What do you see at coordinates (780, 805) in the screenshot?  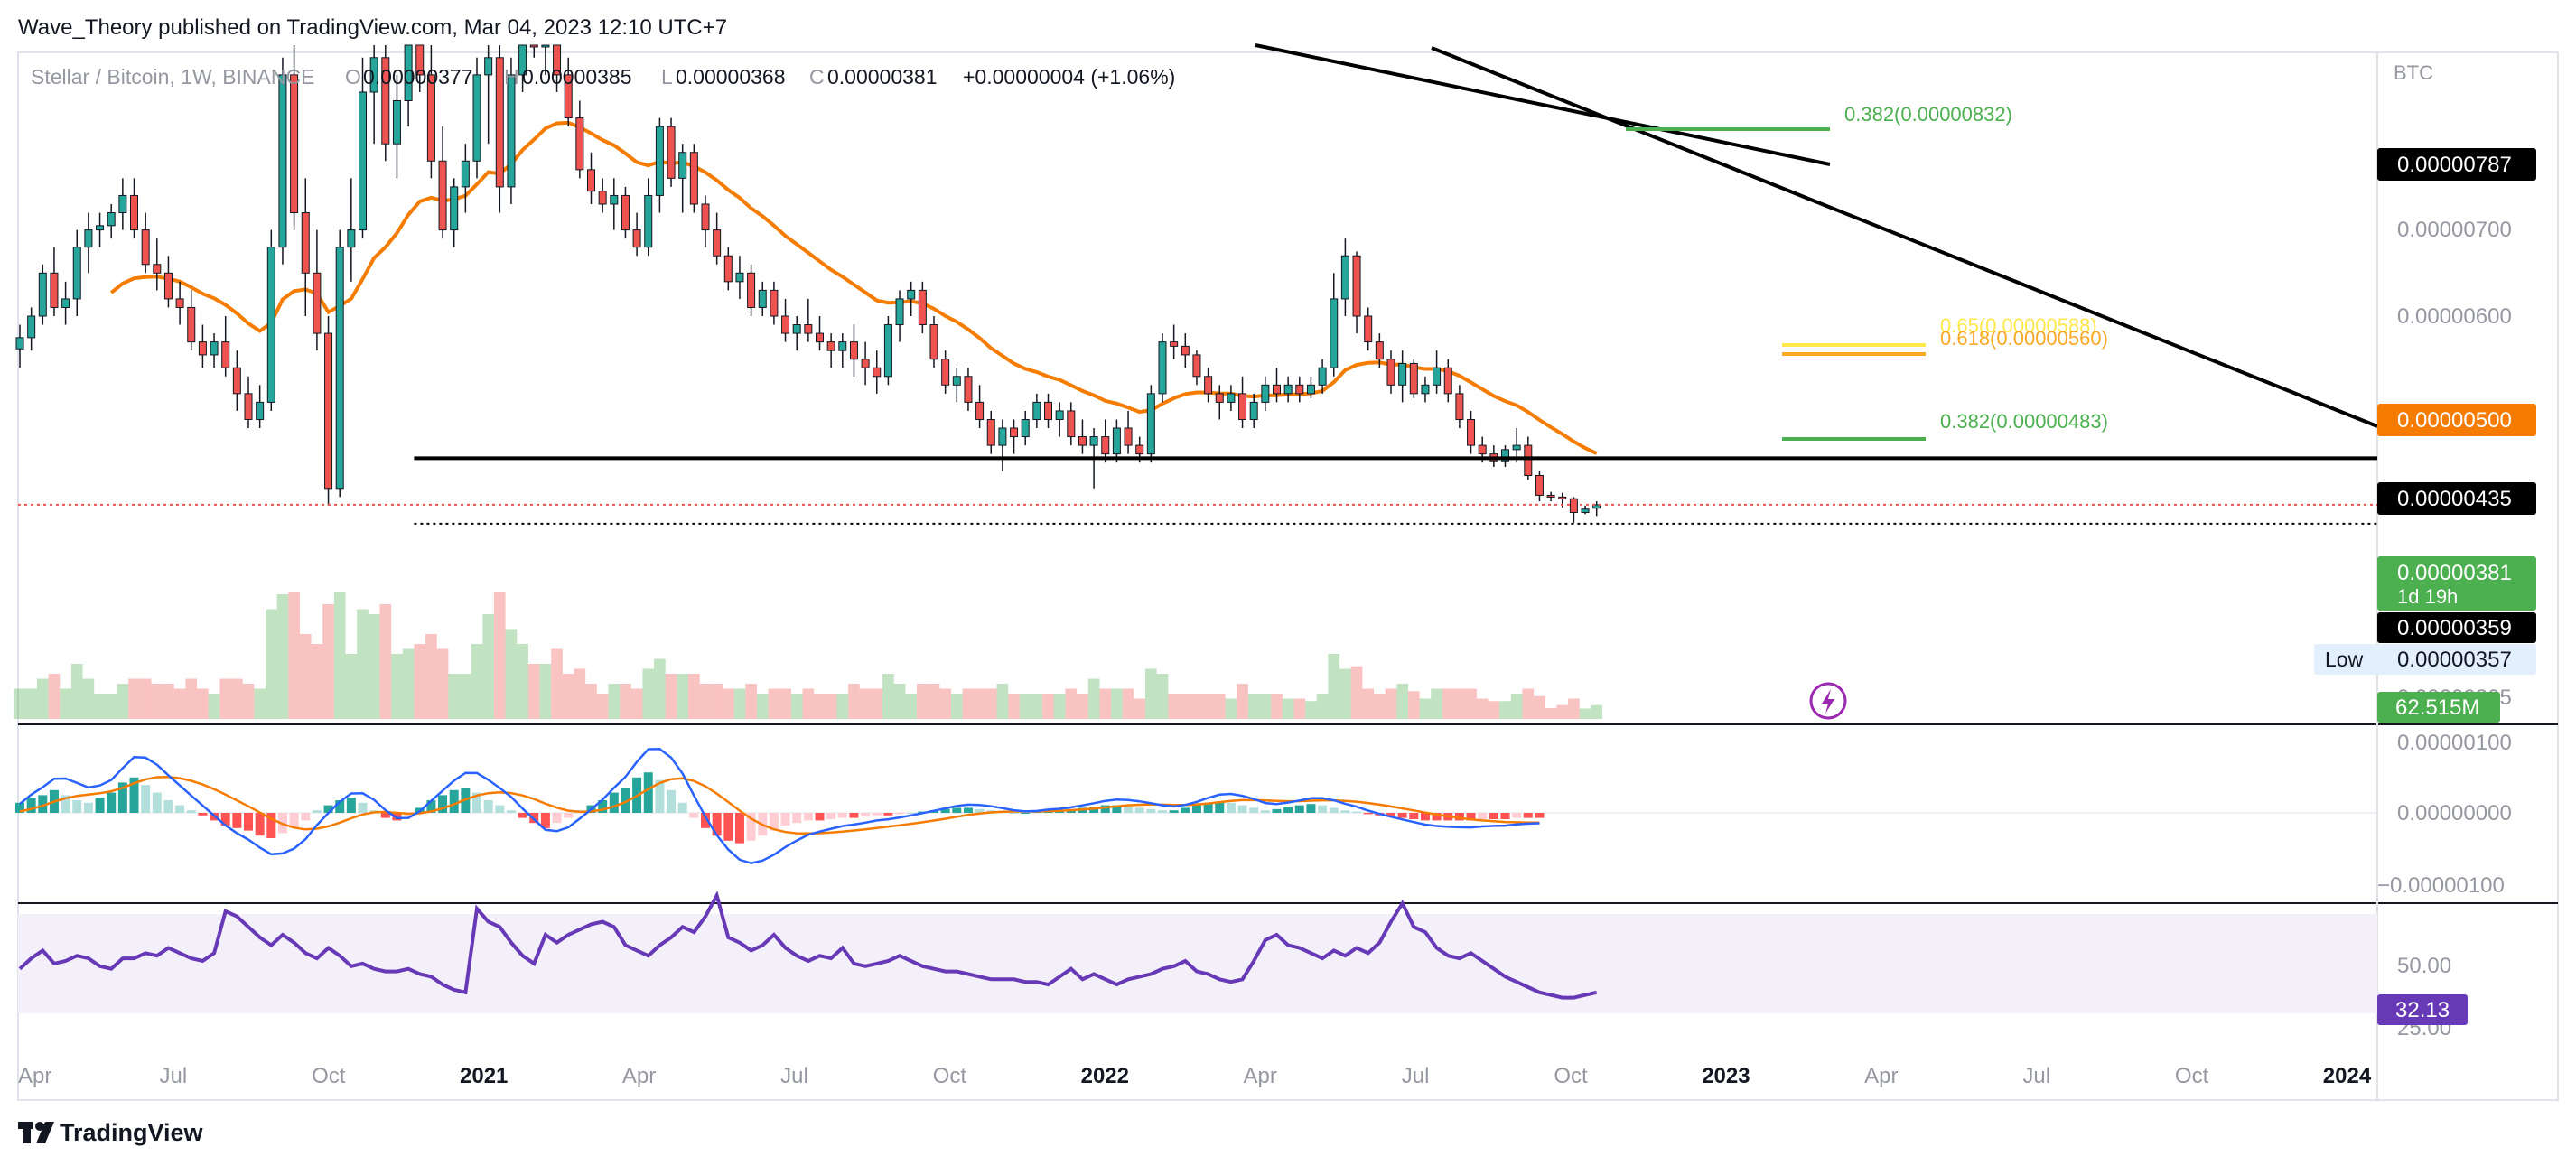 I see `macd-layer` at bounding box center [780, 805].